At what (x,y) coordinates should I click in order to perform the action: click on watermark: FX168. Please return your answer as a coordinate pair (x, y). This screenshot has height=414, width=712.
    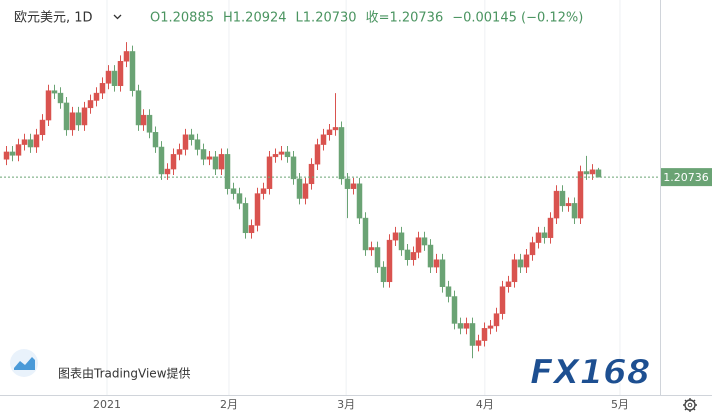
    Looking at the image, I should click on (590, 373).